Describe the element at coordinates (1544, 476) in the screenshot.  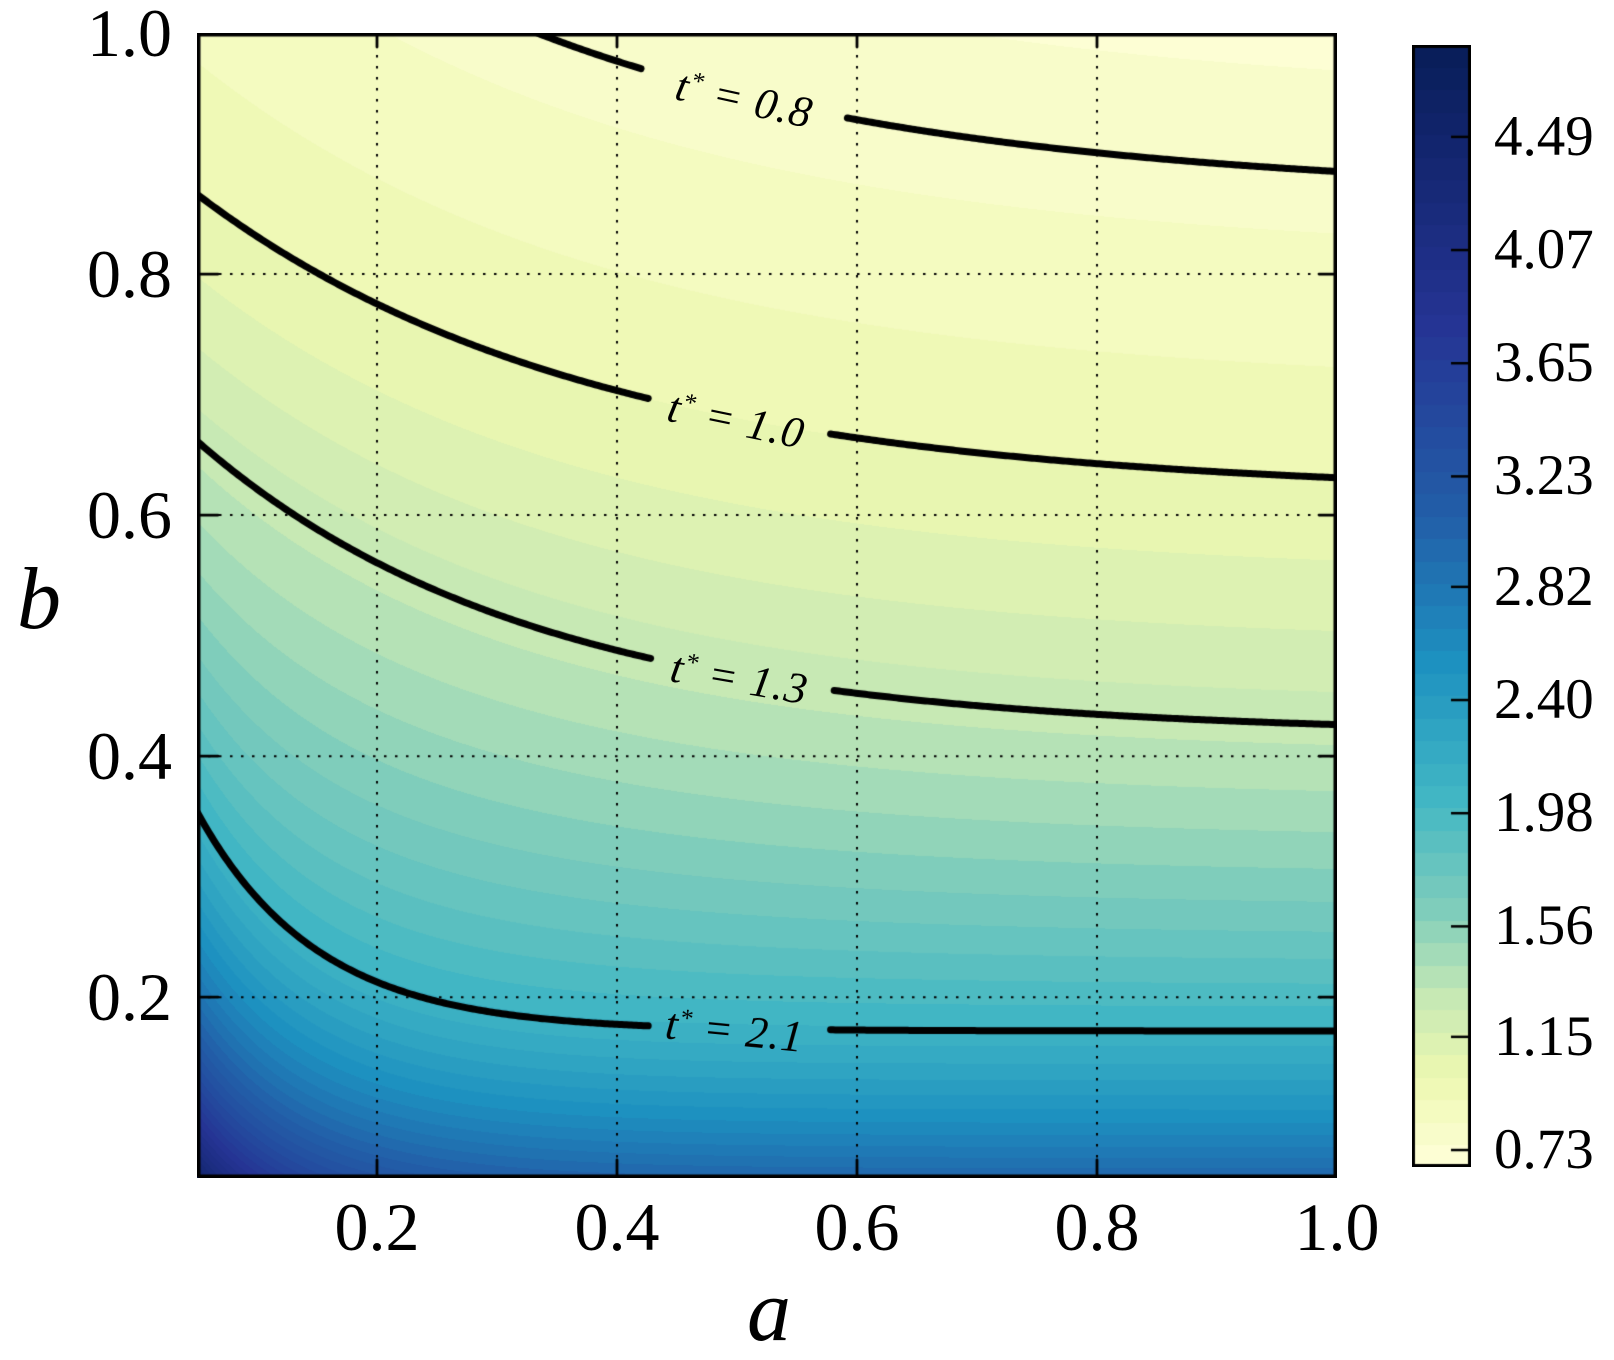
I see `colorbar-tick-label: 3.23` at that location.